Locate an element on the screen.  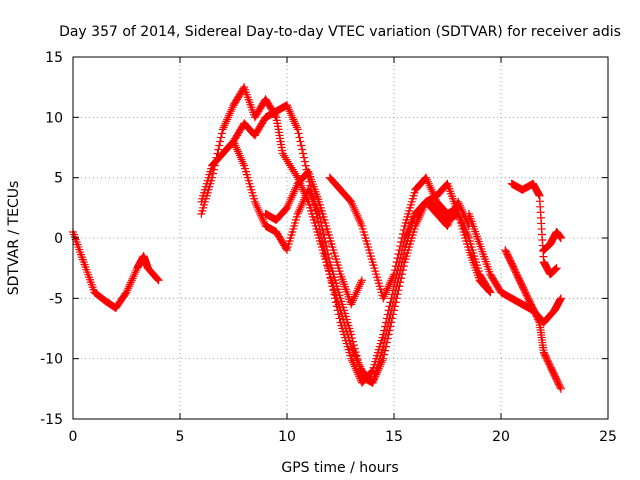
y-axis-label: SDTVAR / TECUs is located at coordinates (14, 238).